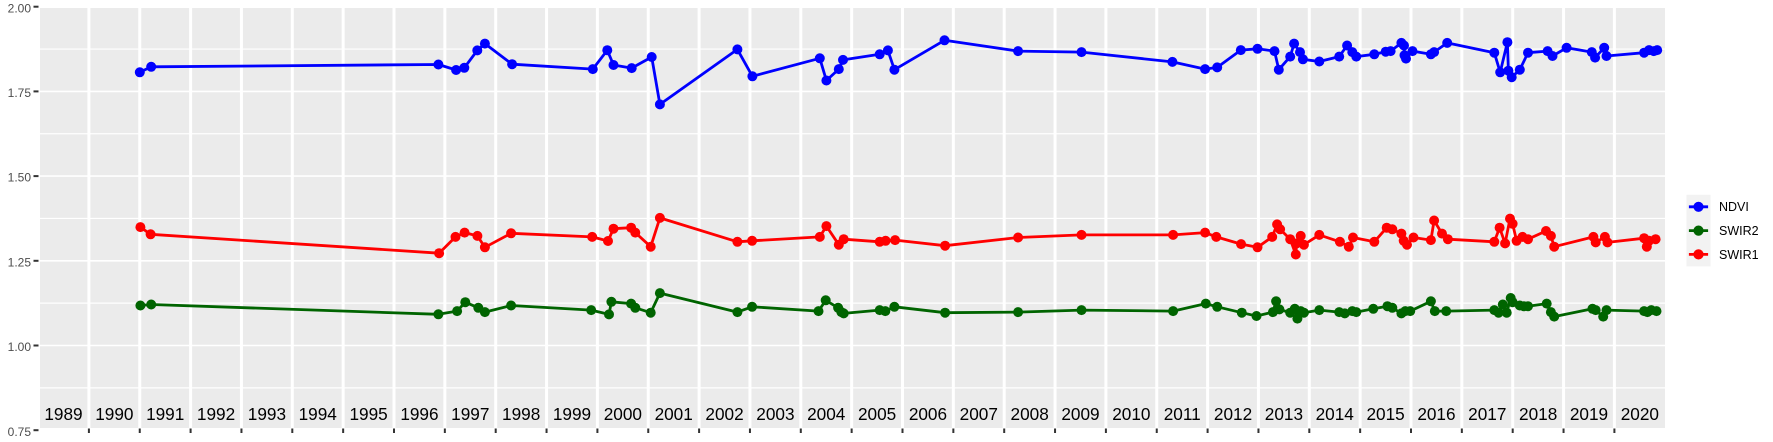  Describe the element at coordinates (20, 262) in the screenshot. I see `svg-text: 1.25` at that location.